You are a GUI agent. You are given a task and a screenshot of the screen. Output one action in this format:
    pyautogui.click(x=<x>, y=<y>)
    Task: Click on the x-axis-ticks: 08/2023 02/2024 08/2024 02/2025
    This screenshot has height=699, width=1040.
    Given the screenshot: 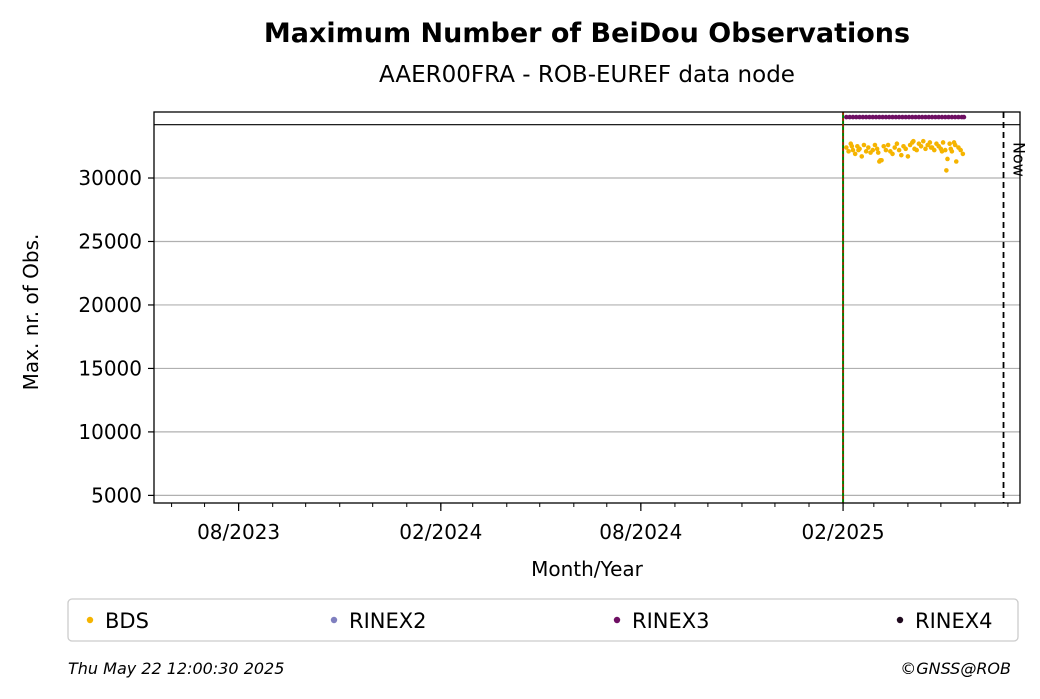 What is the action you would take?
    pyautogui.click(x=590, y=523)
    